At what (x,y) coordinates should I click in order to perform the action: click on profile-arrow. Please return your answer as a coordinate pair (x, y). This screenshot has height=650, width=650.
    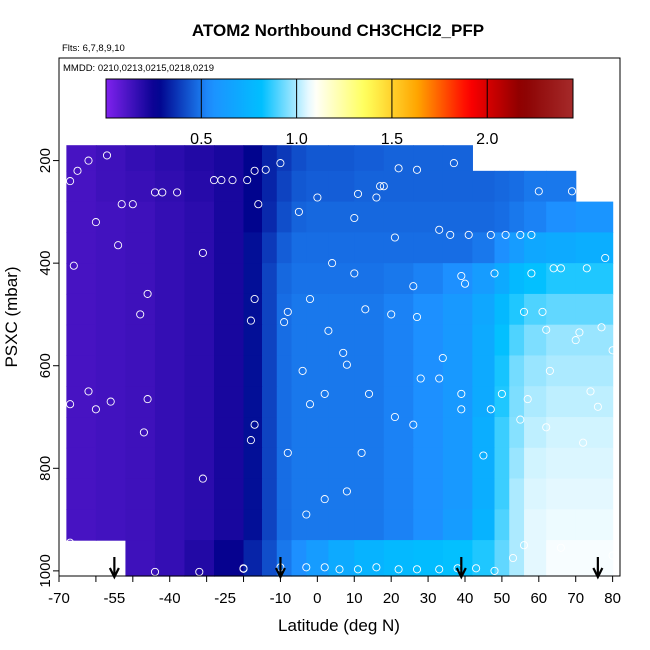
    Looking at the image, I should click on (461, 568).